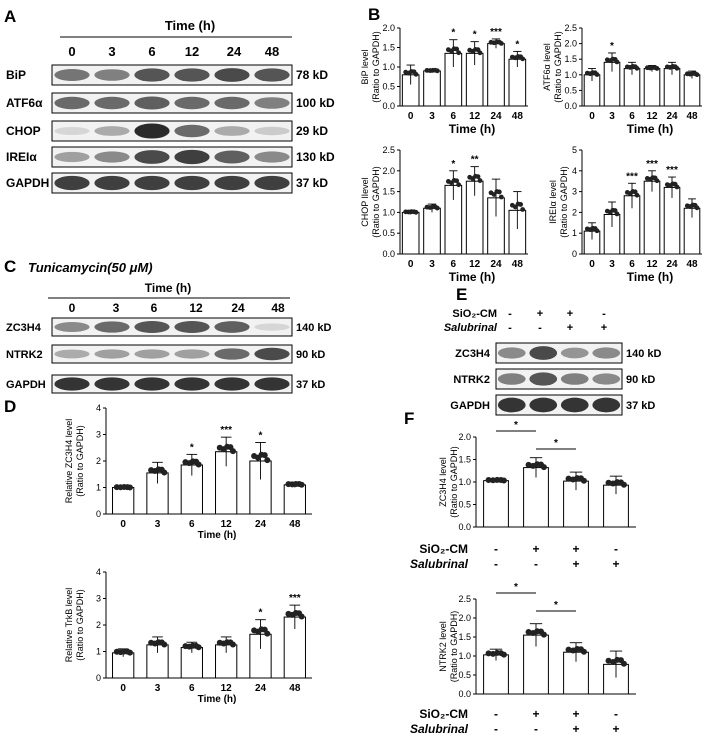  Describe the element at coordinates (168, 288) in the screenshot. I see `panel-c-time-header: Time (h)` at that location.